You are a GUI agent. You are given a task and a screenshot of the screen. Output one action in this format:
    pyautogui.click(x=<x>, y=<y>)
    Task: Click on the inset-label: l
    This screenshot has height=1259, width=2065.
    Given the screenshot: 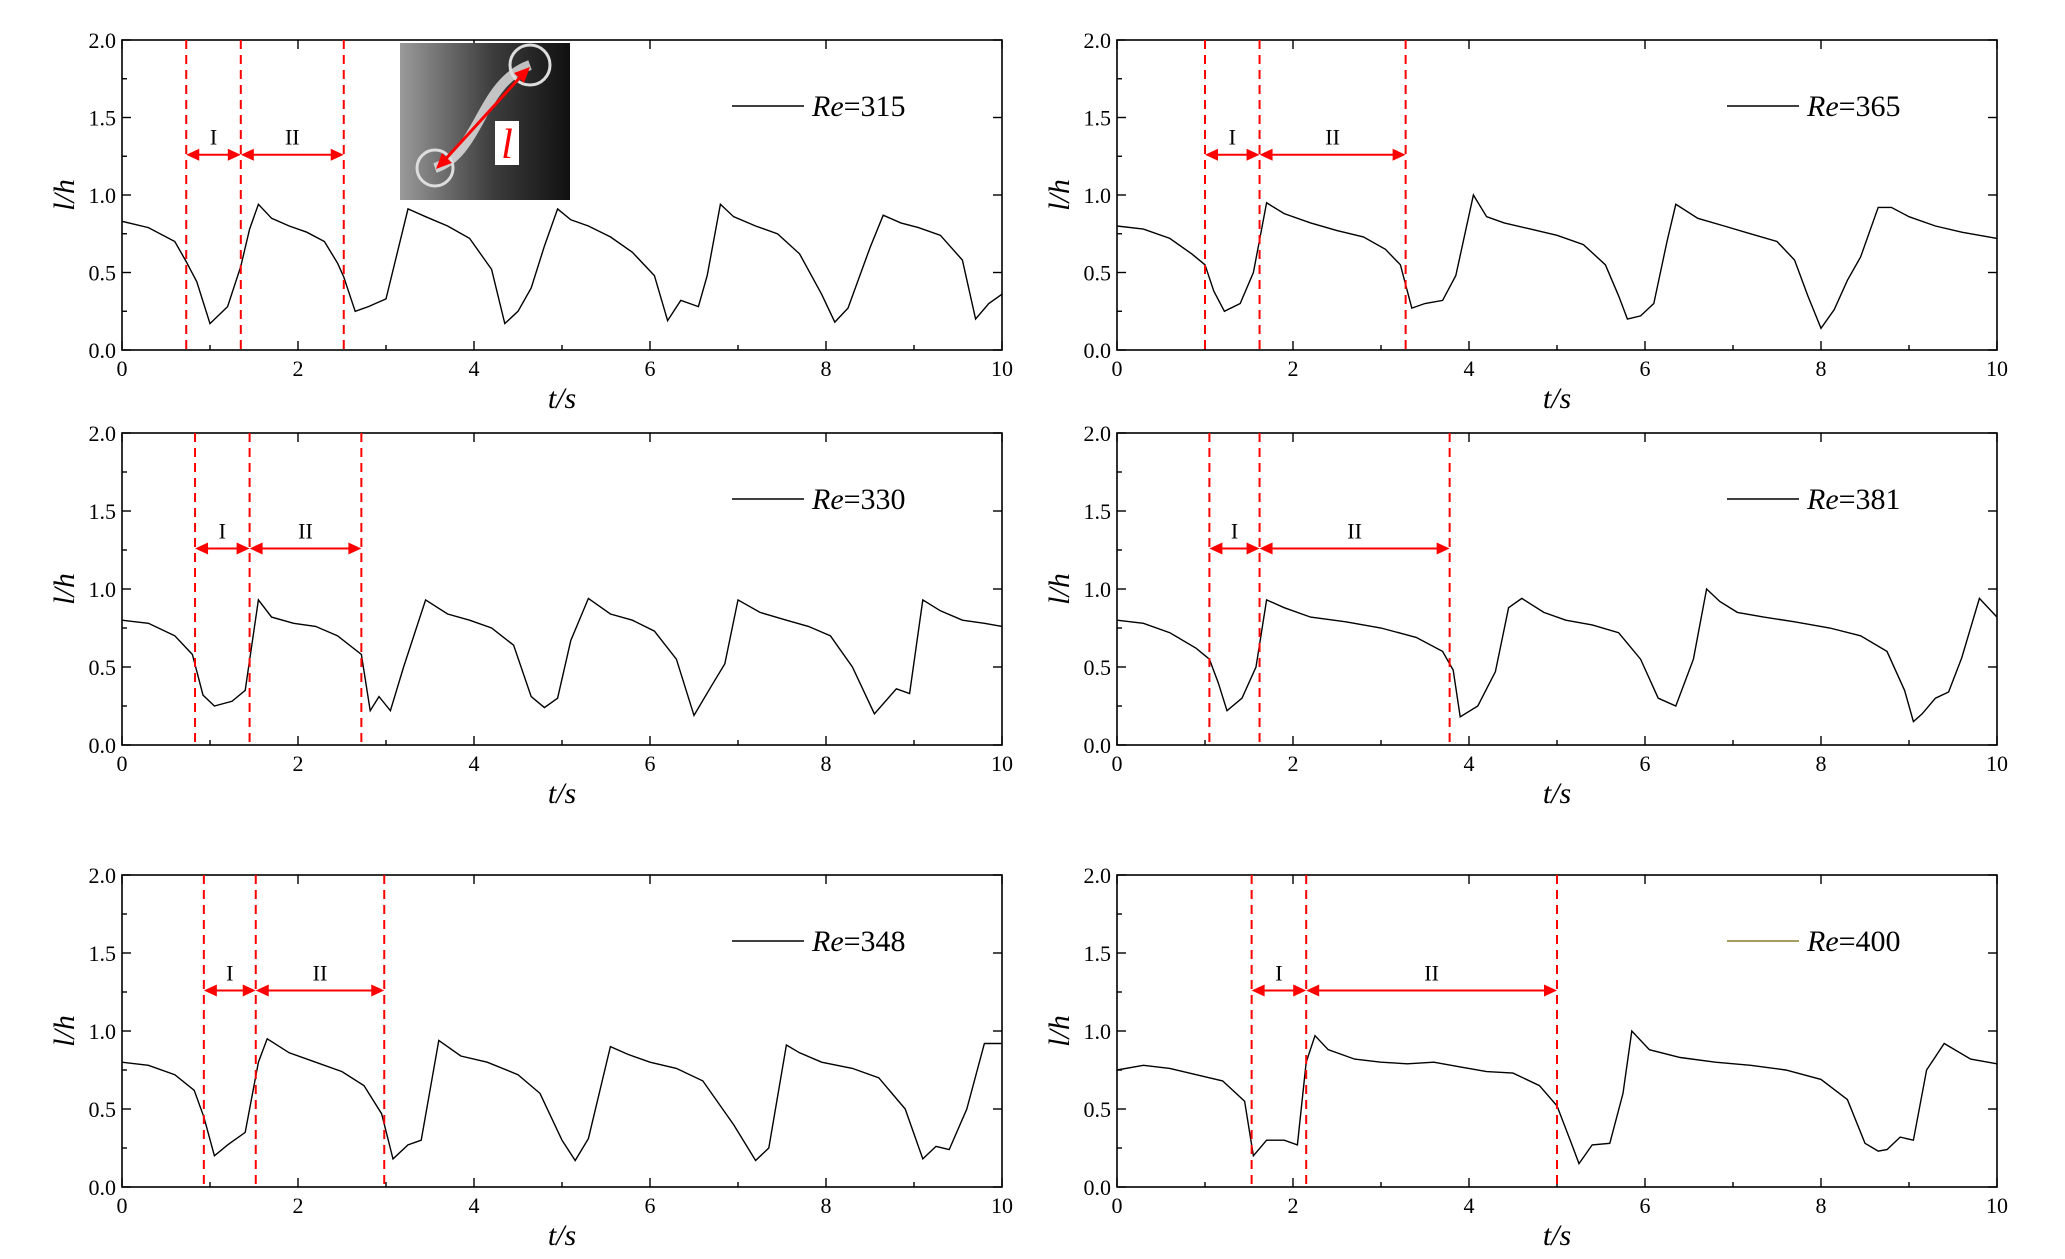 What is the action you would take?
    pyautogui.click(x=507, y=145)
    